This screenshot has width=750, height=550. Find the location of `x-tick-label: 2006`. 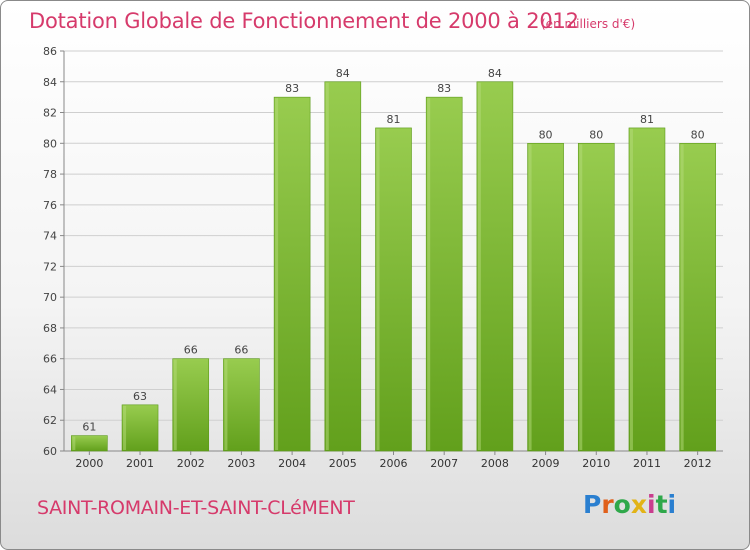

x-tick-label: 2006 is located at coordinates (394, 463).